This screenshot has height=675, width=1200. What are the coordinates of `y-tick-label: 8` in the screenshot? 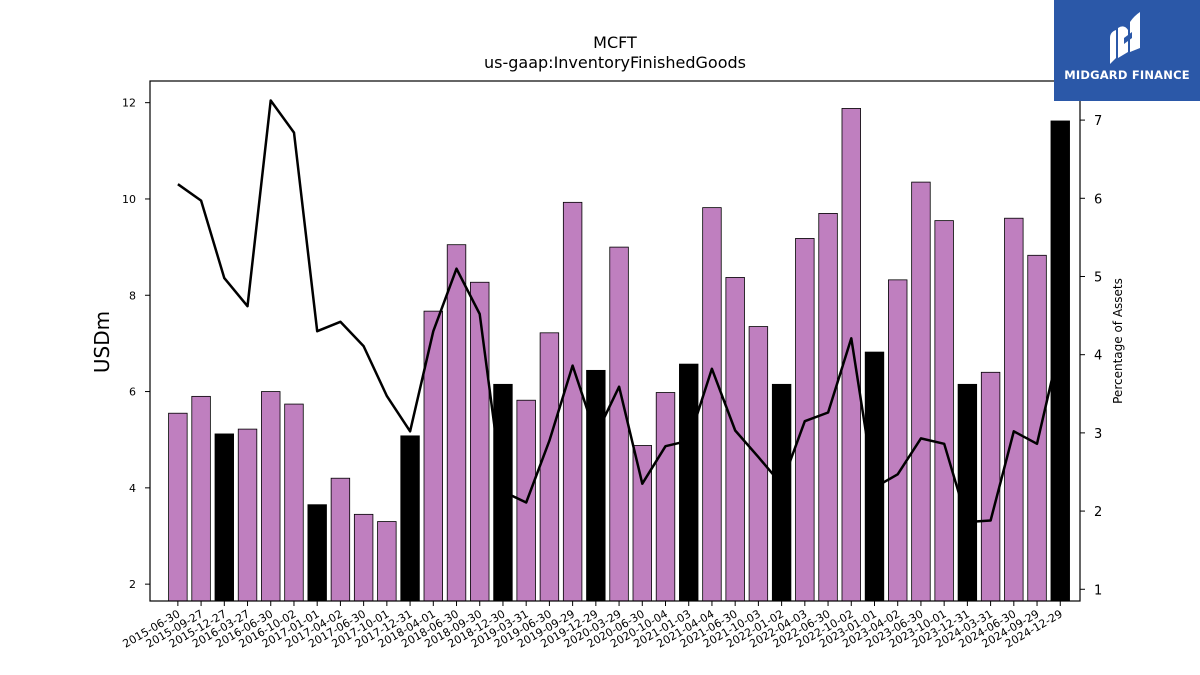 It's located at (132, 295).